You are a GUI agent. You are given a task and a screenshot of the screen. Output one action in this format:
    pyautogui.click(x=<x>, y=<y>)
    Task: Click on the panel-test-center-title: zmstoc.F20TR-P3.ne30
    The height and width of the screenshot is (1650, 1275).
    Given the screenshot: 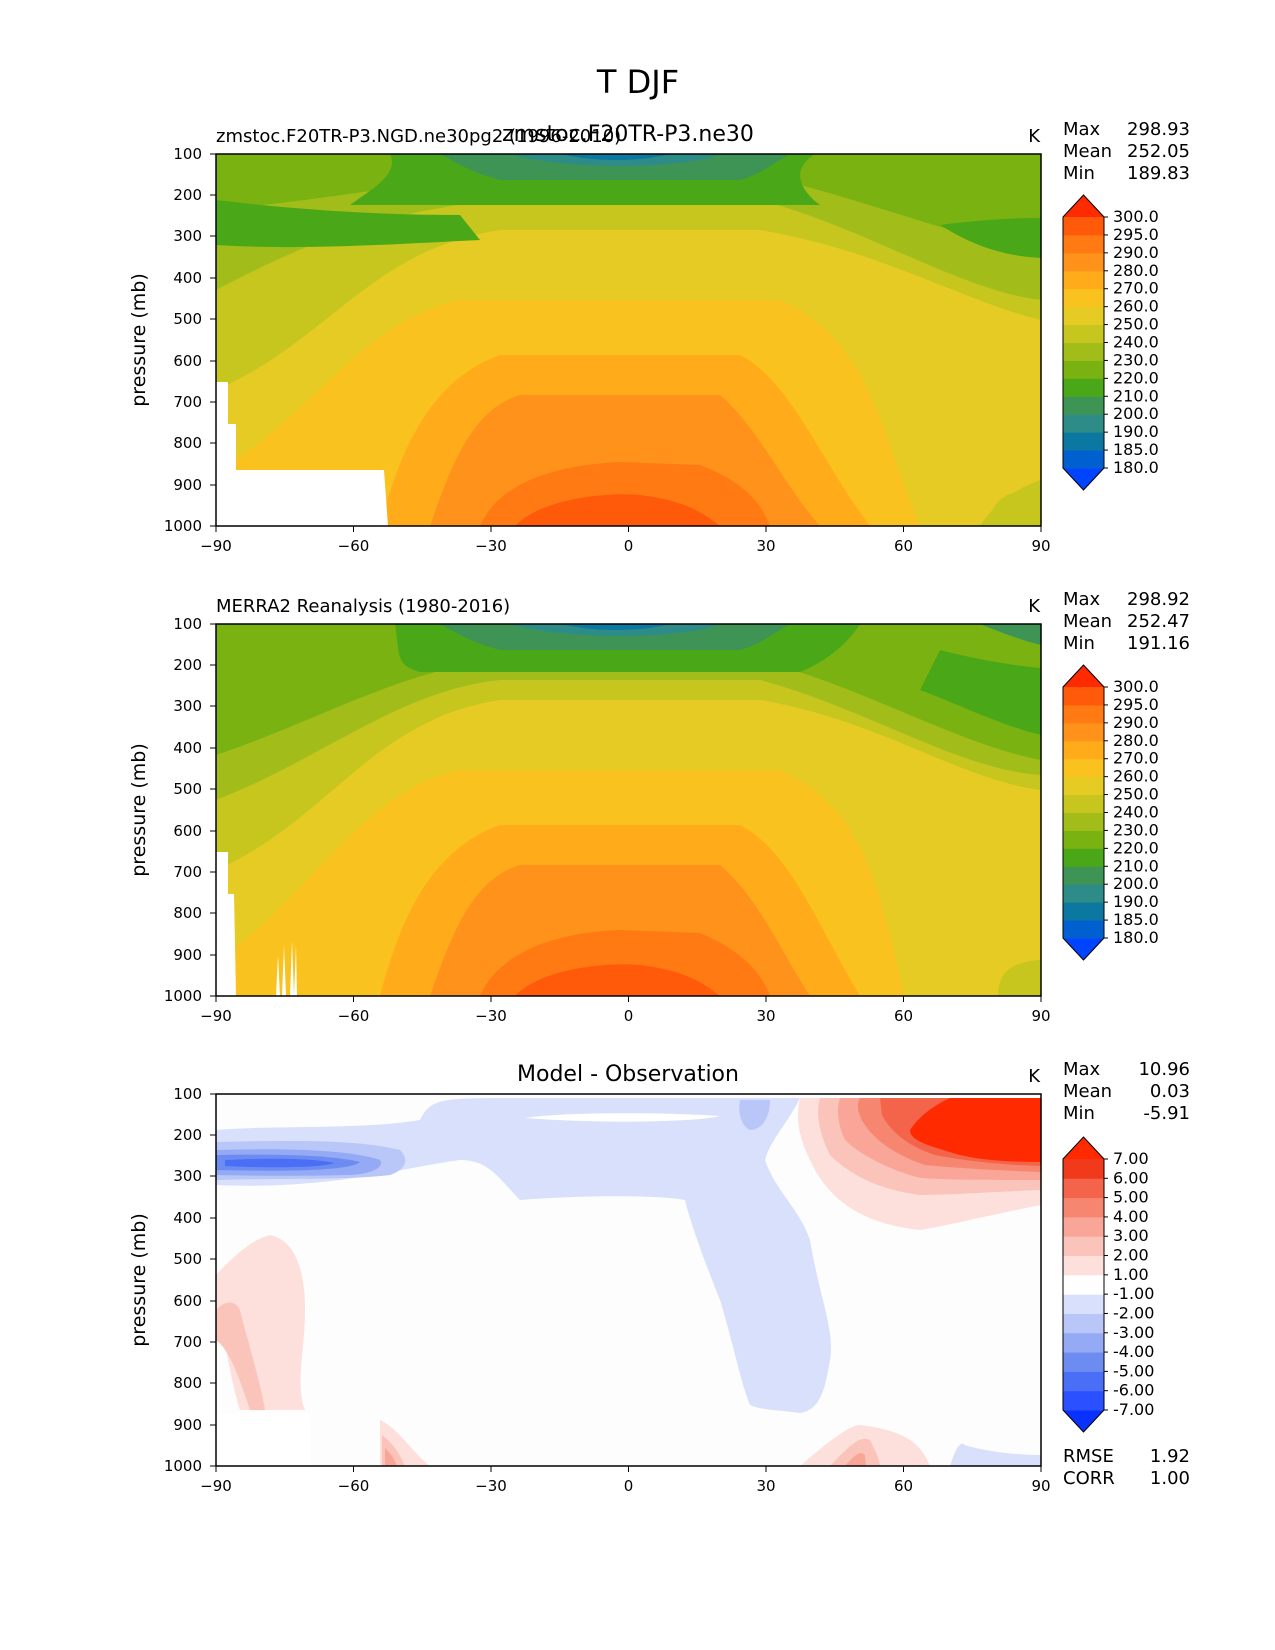 What is the action you would take?
    pyautogui.click(x=628, y=134)
    